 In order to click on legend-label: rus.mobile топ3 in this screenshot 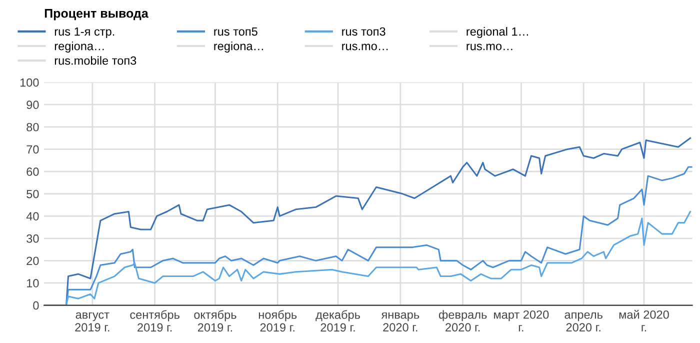, I will do `click(95, 60)`.